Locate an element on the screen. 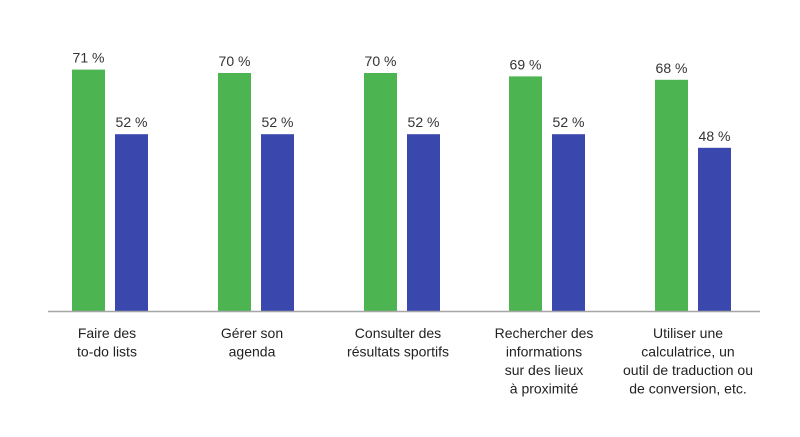  value-label-series2-cat2: 52 % is located at coordinates (278, 122).